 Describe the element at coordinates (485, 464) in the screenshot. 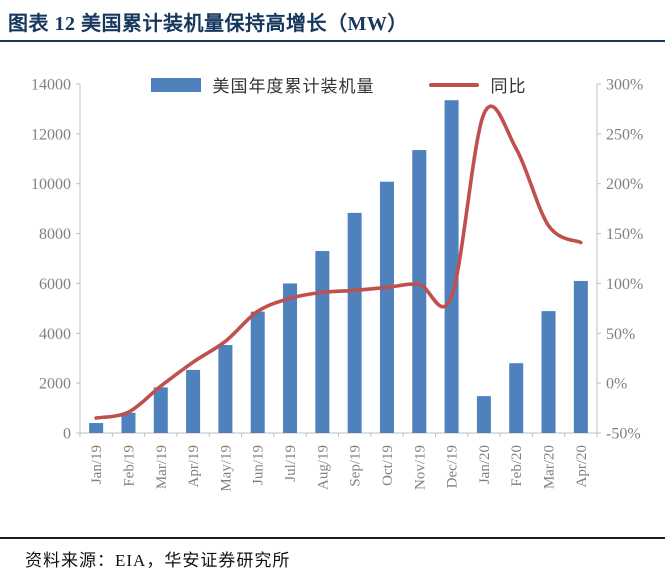

I see `x-axis-category-label: Jan/20` at that location.